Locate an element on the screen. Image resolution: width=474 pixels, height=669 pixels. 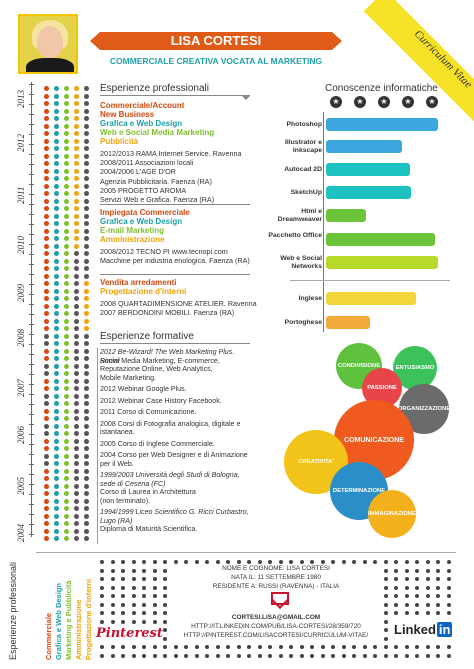
legend-label: Amministrazione is located at coordinates (78, 629).